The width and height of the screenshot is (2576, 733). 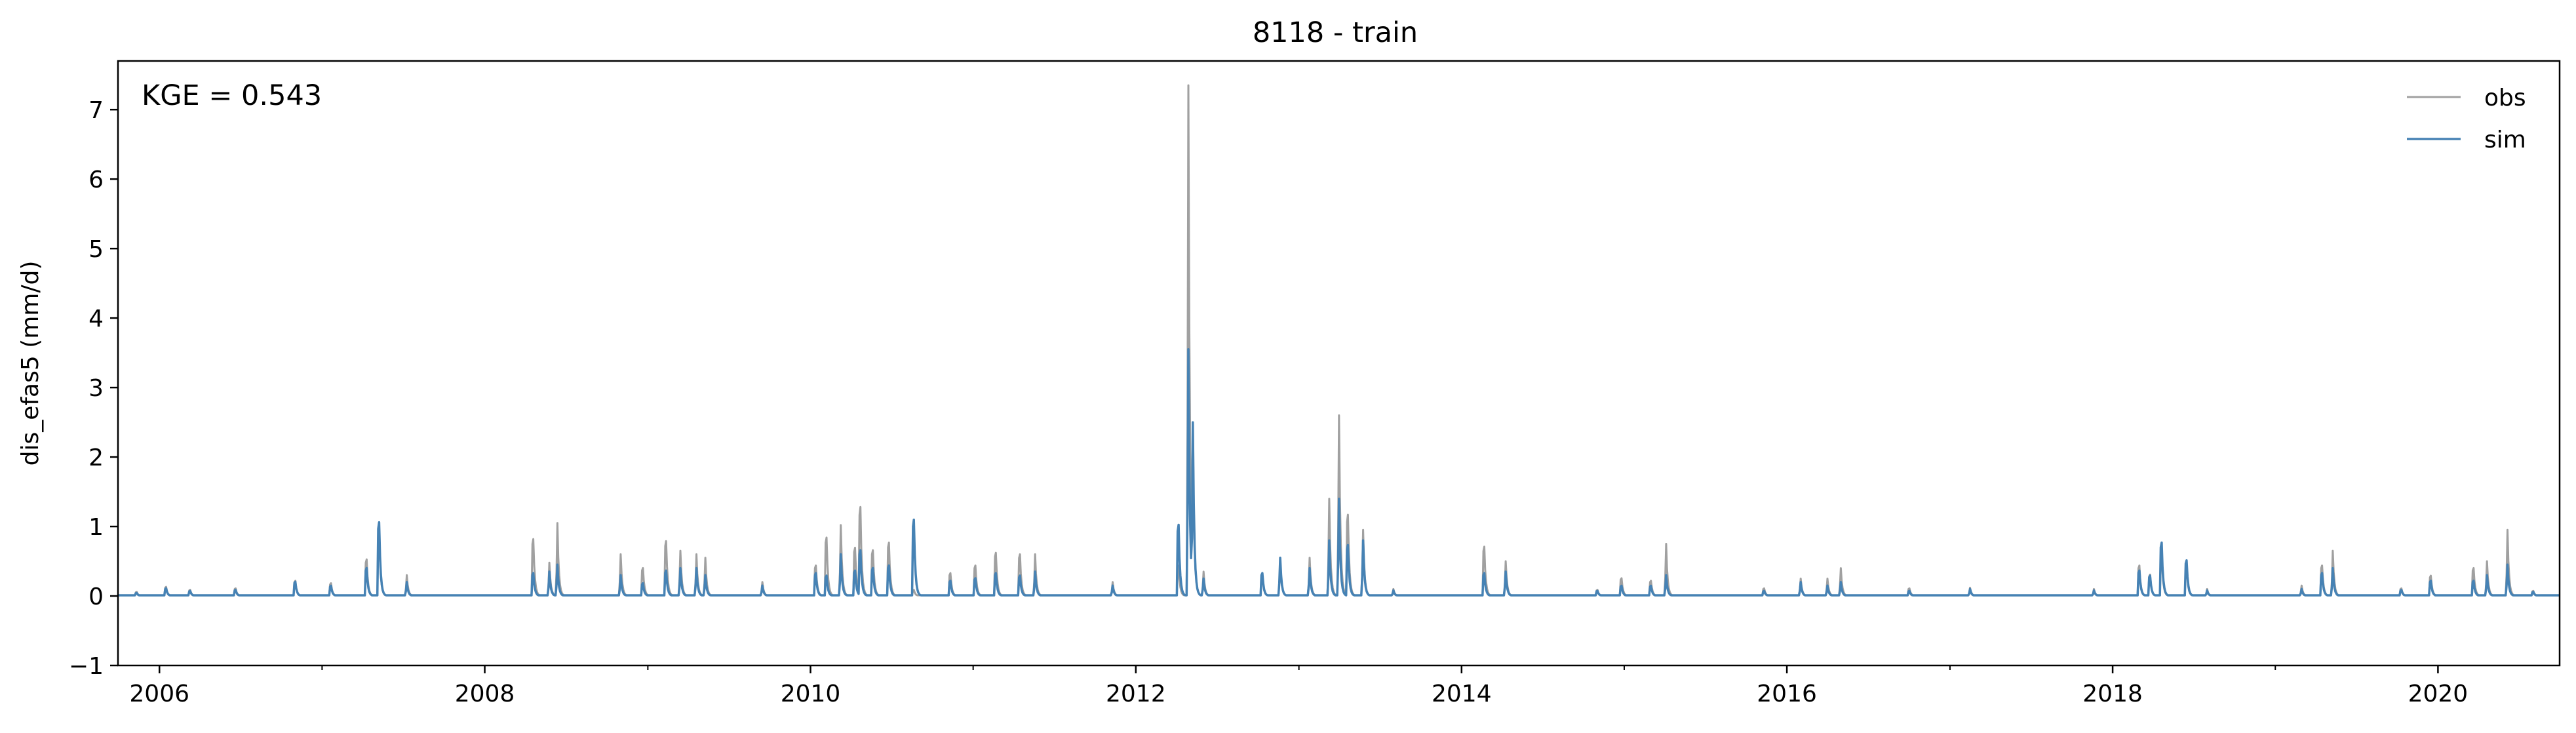 What do you see at coordinates (96, 110) in the screenshot?
I see `y-tick-label: 7` at bounding box center [96, 110].